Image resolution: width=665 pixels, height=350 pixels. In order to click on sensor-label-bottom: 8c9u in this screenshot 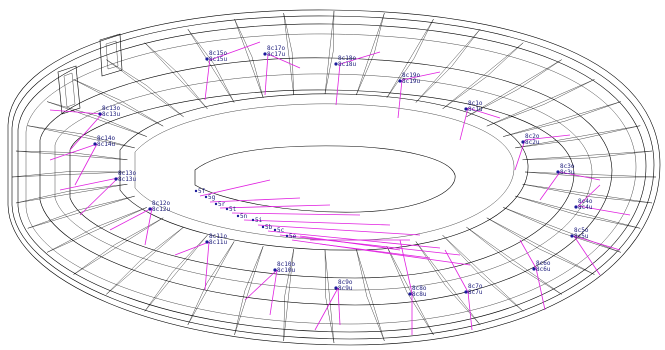, I will do `click(345, 288)`.